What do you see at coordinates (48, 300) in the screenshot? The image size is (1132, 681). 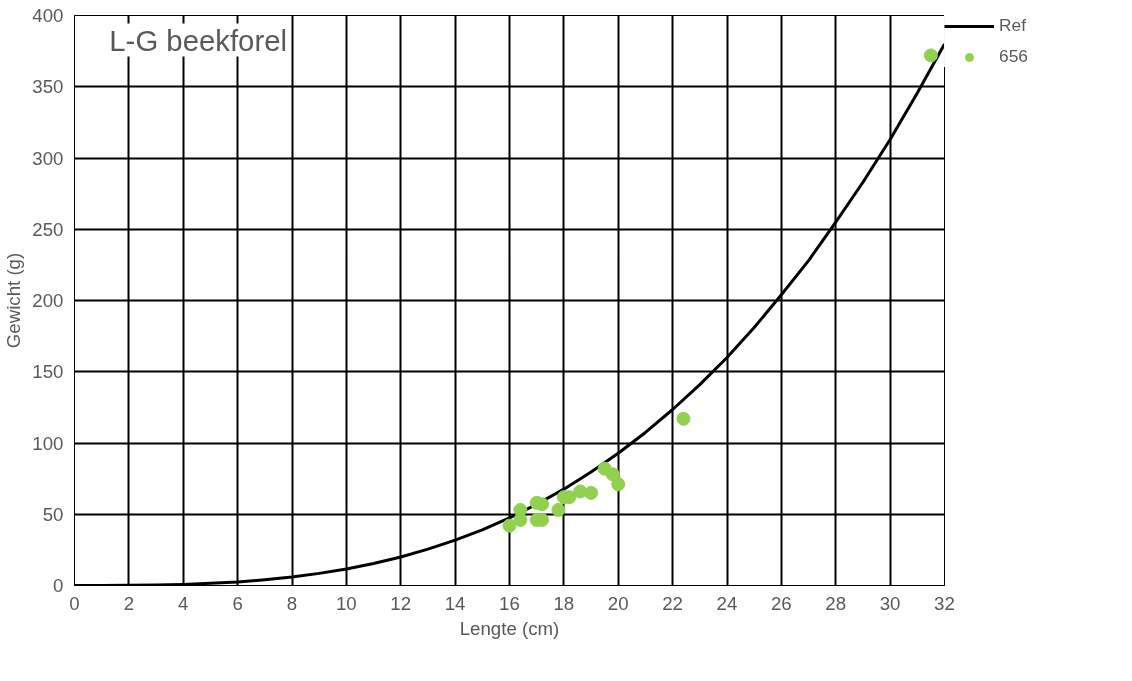 I see `y-tick-label: 200` at bounding box center [48, 300].